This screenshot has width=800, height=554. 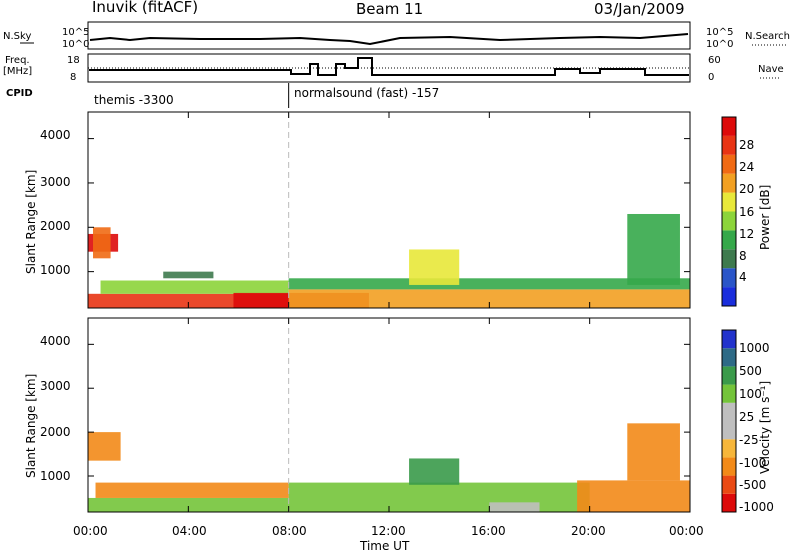 I want to click on velocity-cb-tick-m100: -100, so click(x=753, y=463).